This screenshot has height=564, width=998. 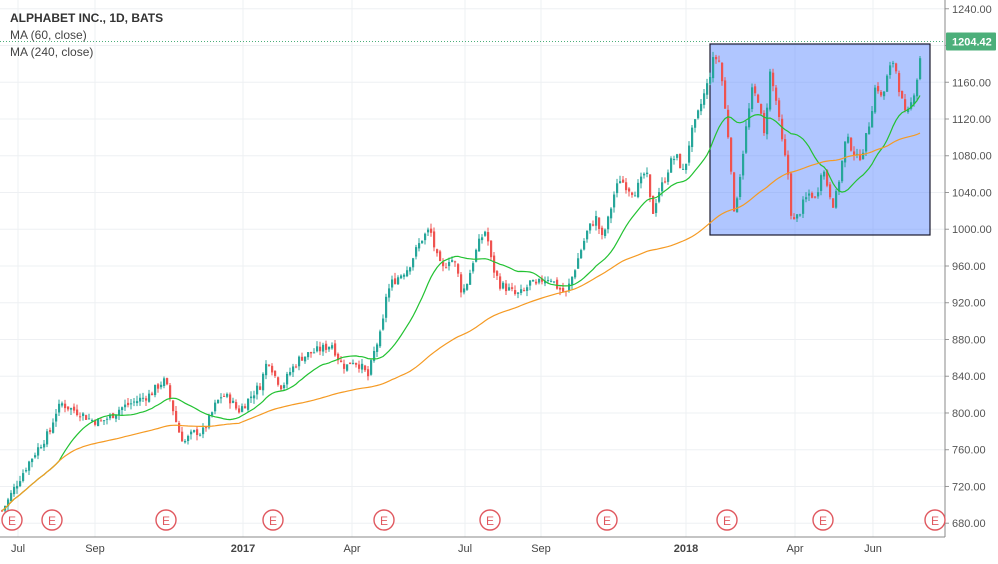 What do you see at coordinates (820, 139) in the screenshot?
I see `selection-rectangle` at bounding box center [820, 139].